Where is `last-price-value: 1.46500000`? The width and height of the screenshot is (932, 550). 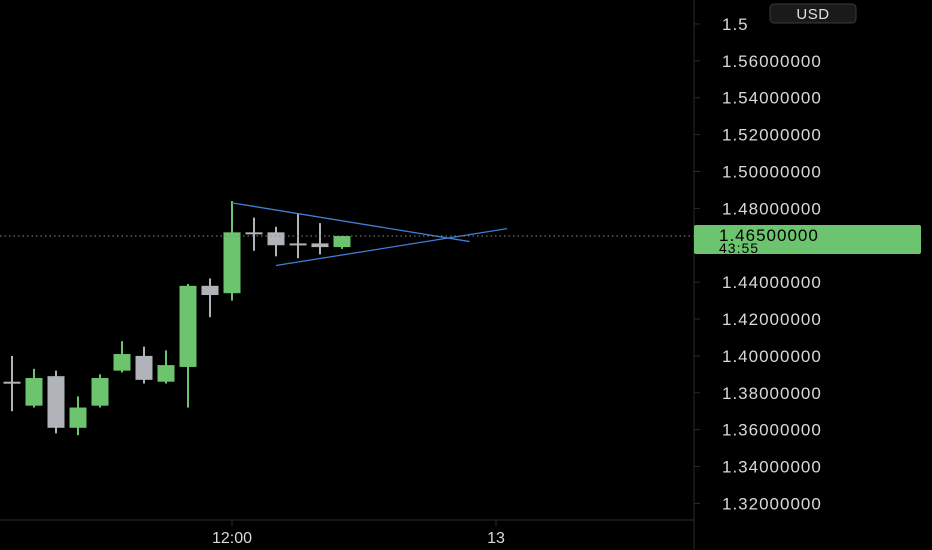
last-price-value: 1.46500000 is located at coordinates (769, 235).